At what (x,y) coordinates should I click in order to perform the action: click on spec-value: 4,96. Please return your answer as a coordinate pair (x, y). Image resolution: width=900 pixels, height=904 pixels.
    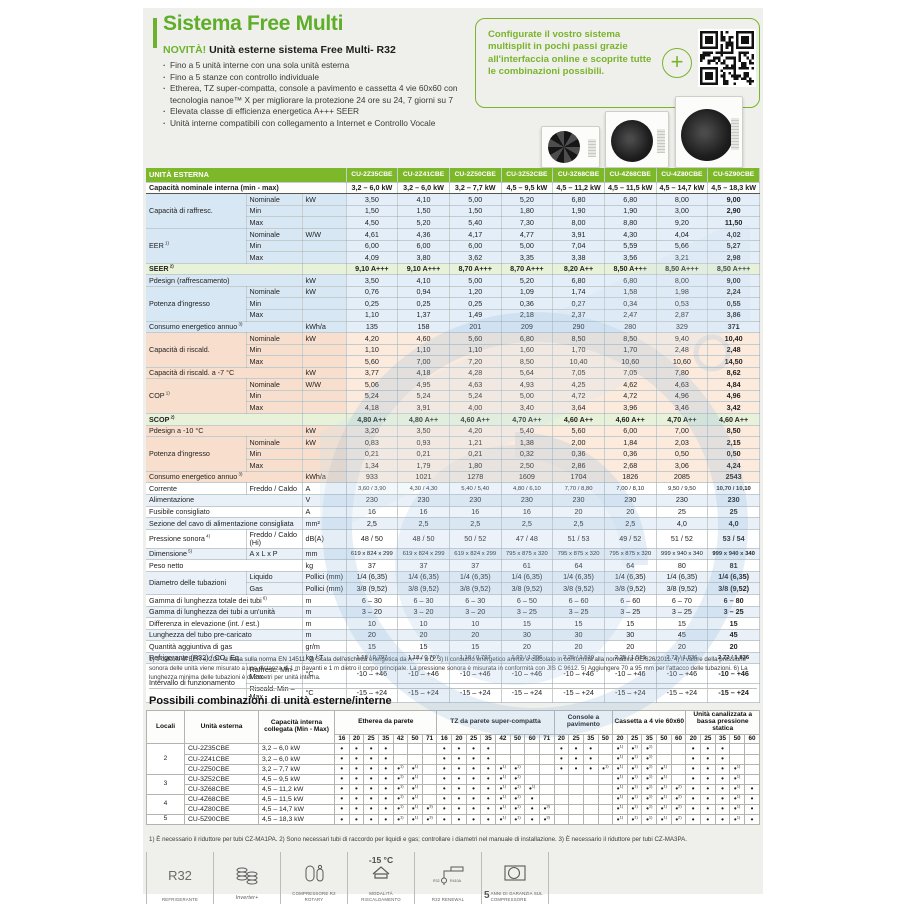
    Looking at the image, I should click on (682, 396).